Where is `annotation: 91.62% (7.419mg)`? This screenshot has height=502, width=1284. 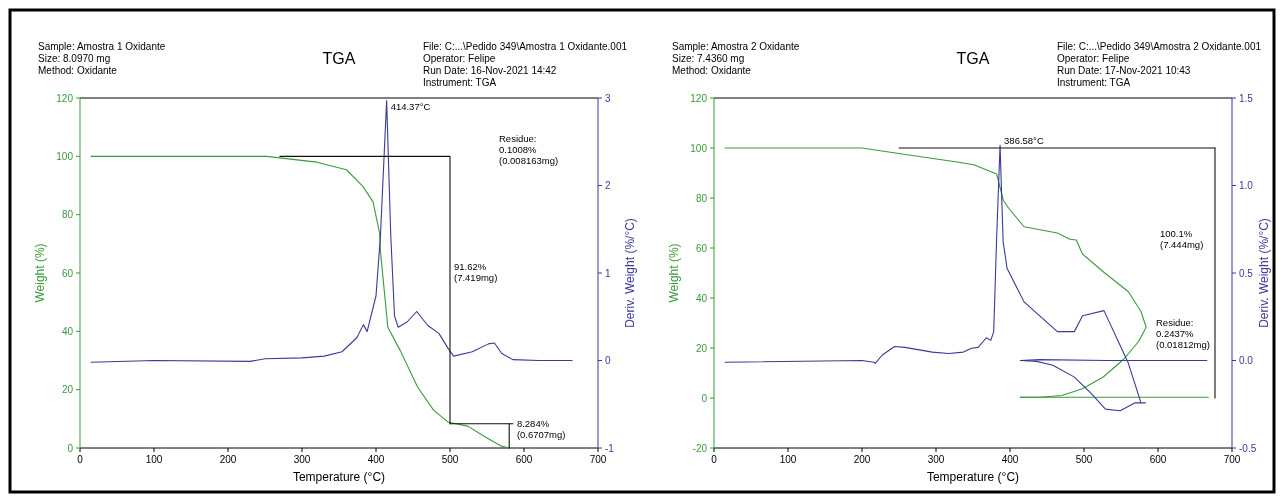
annotation: 91.62% (7.419mg) is located at coordinates (476, 272).